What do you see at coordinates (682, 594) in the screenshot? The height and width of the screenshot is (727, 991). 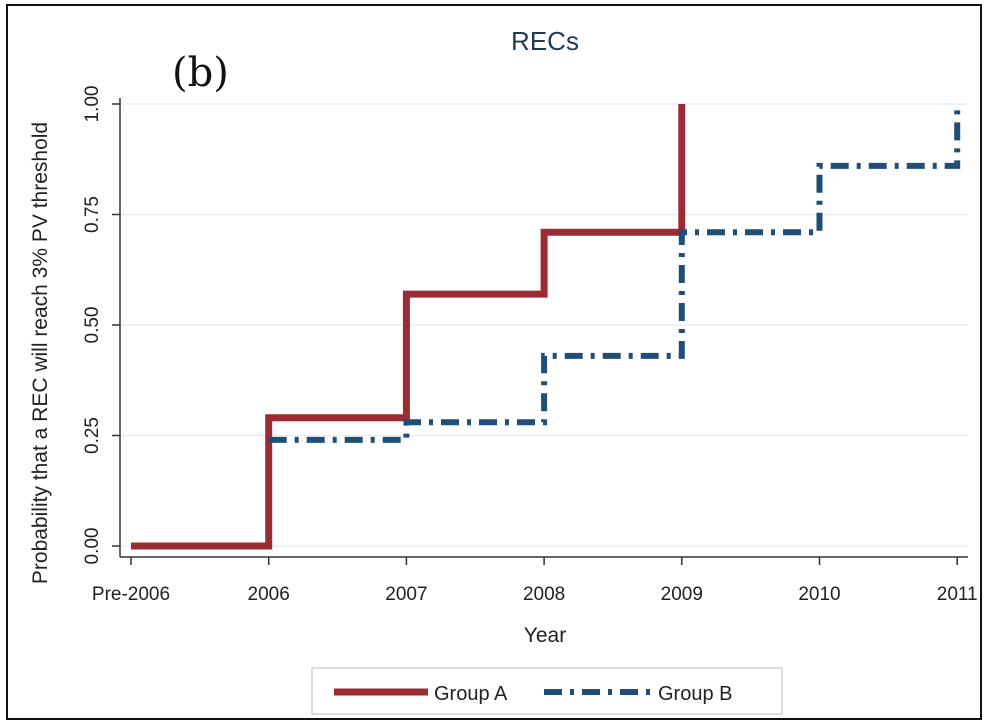 I see `x-tick-label: 2009` at bounding box center [682, 594].